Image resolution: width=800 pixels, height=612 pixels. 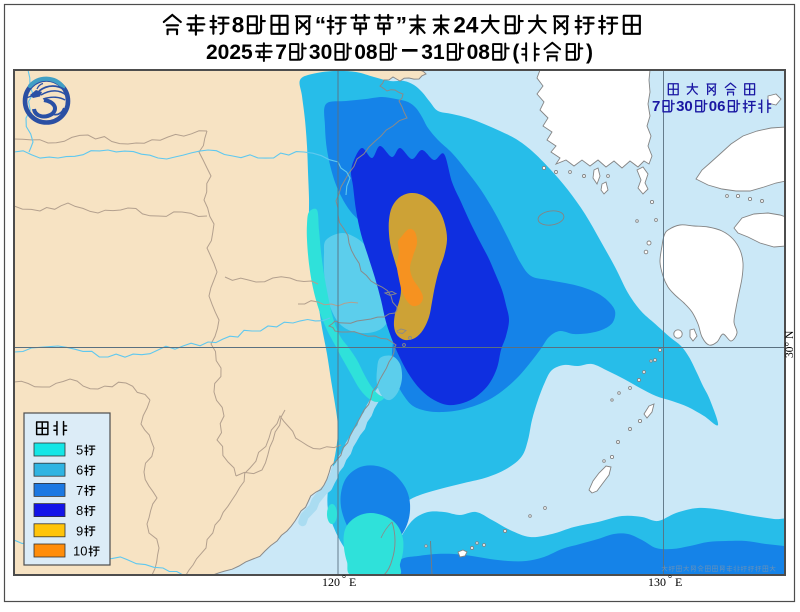 What do you see at coordinates (717, 106) in the screenshot?
I see `svg-text: 06` at bounding box center [717, 106].